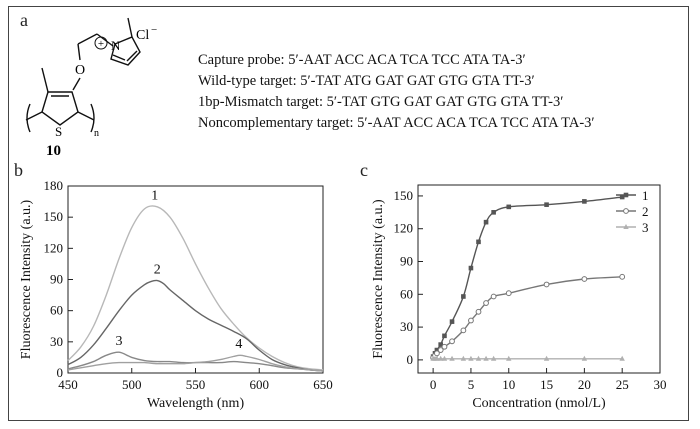 This screenshot has width=700, height=429. I want to click on counter-ion: Cl, so click(142, 35).